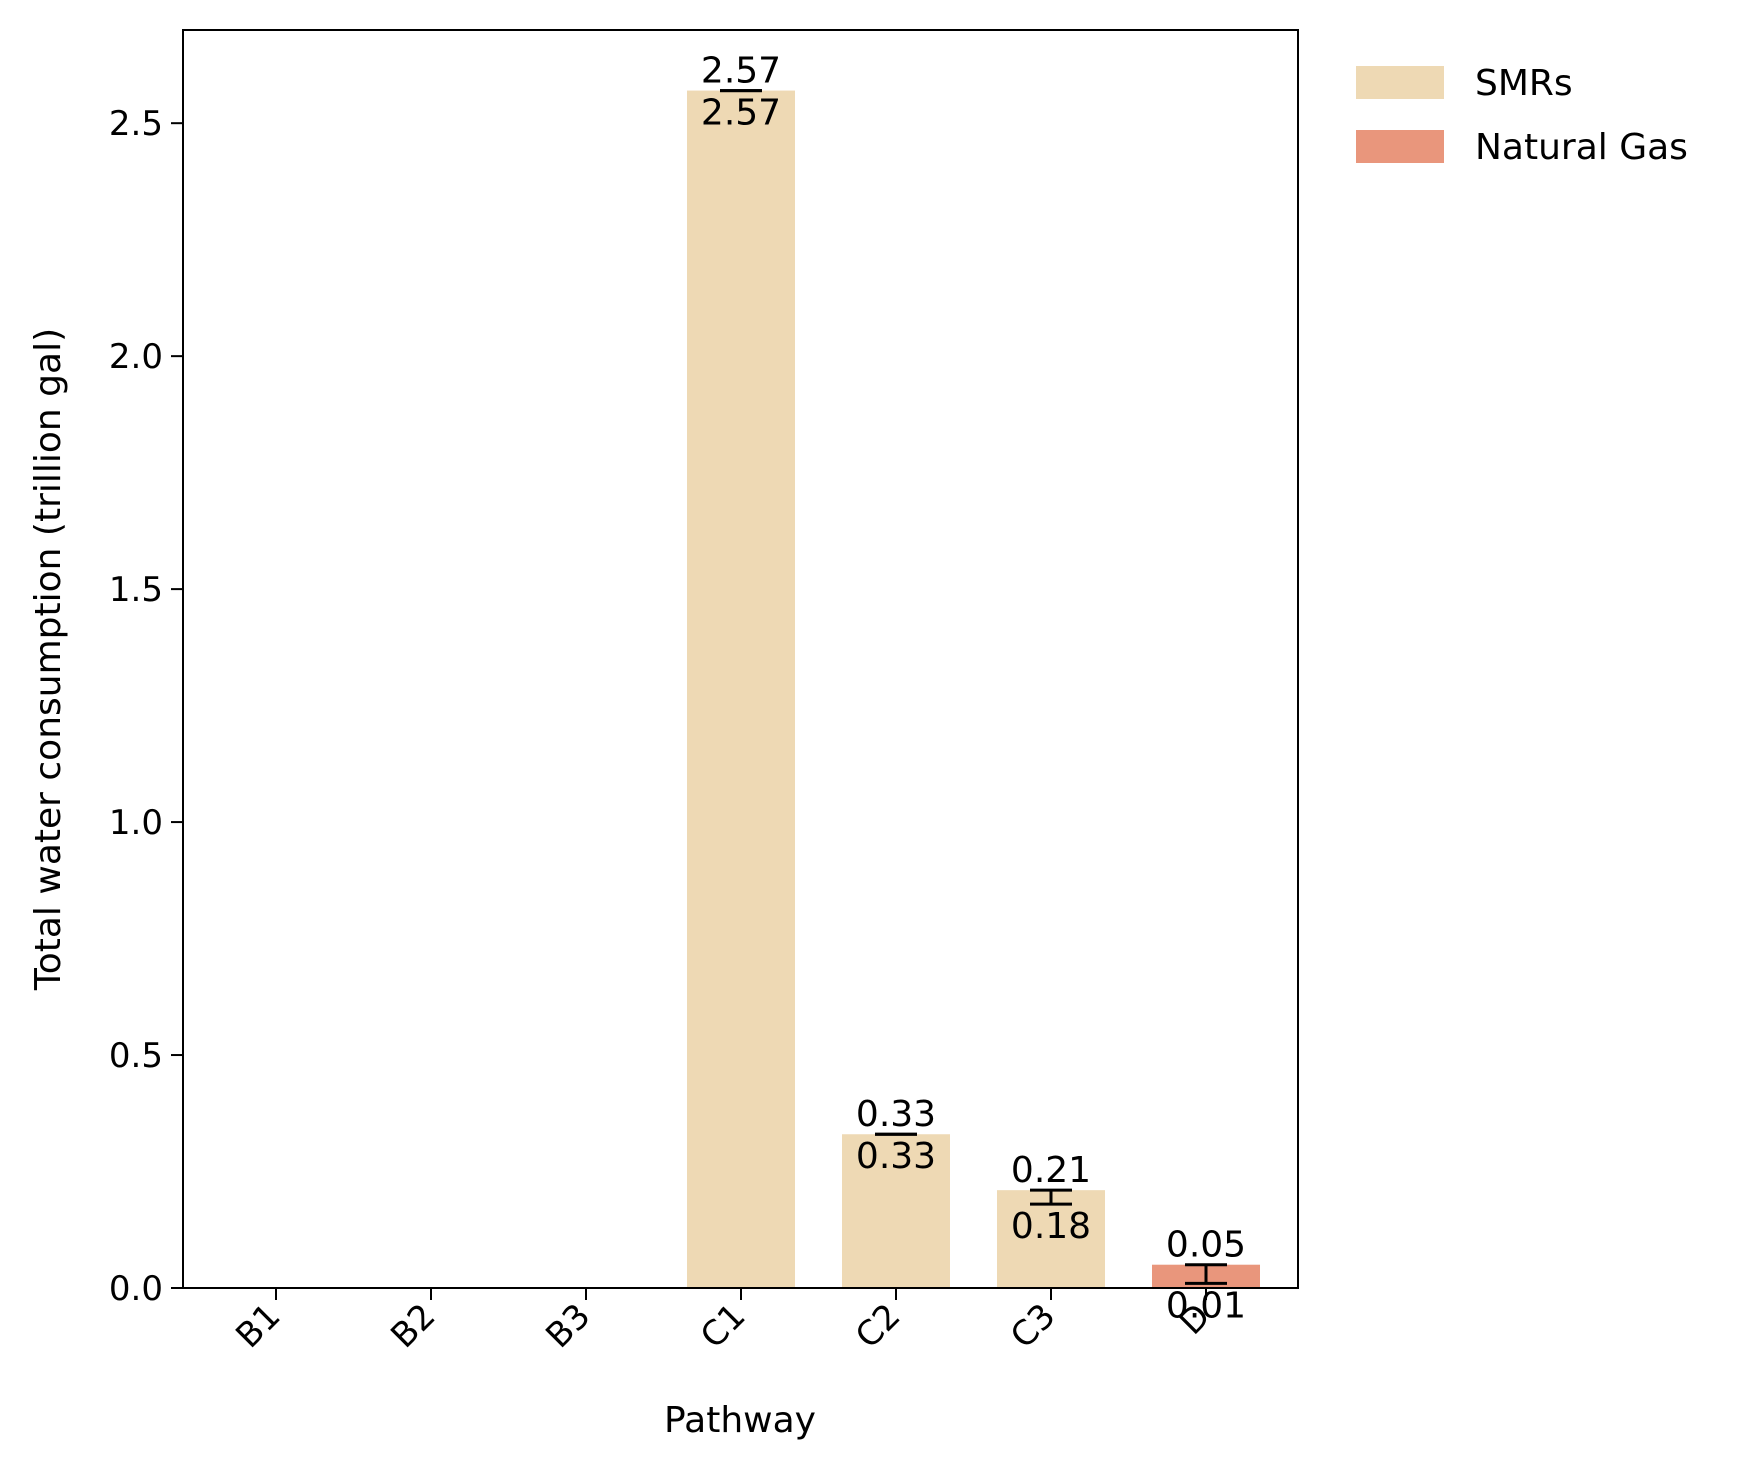 The width and height of the screenshot is (1761, 1471). I want to click on y-axis-label: Total water consumption (trillion gal), so click(48, 659).